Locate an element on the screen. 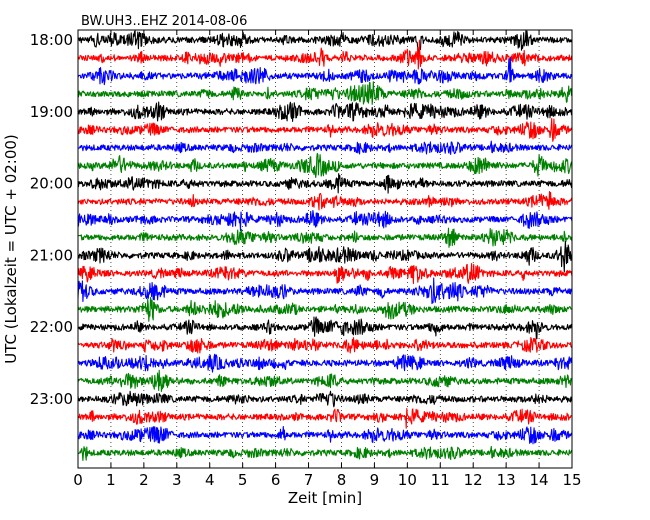 The height and width of the screenshot is (520, 650). y-tick-label: 20:00 is located at coordinates (51, 184).